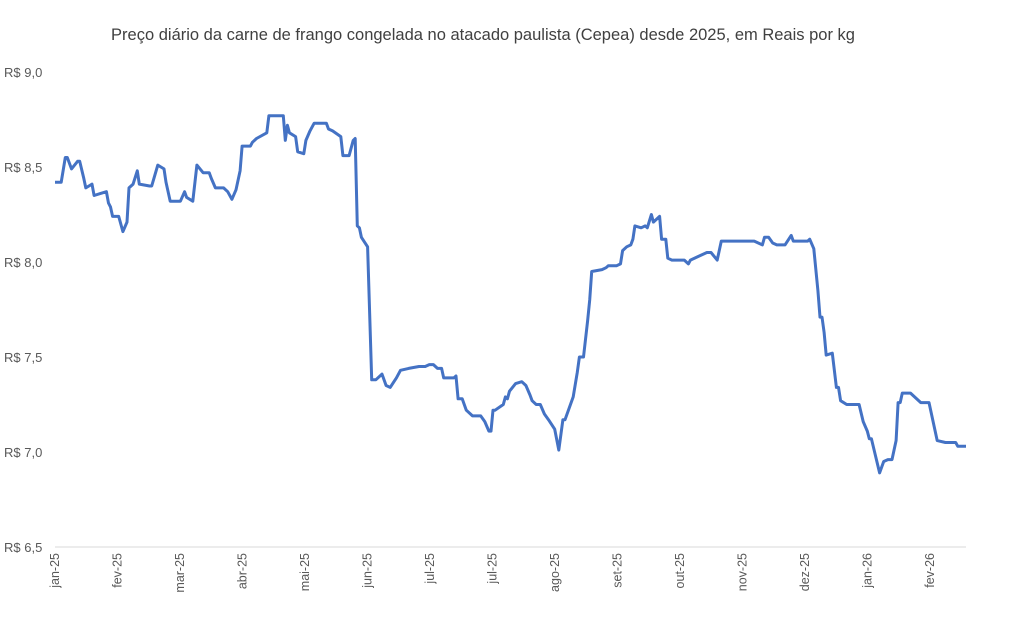 This screenshot has height=629, width=1011. What do you see at coordinates (555, 572) in the screenshot?
I see `x-tick-label: ago-25` at bounding box center [555, 572].